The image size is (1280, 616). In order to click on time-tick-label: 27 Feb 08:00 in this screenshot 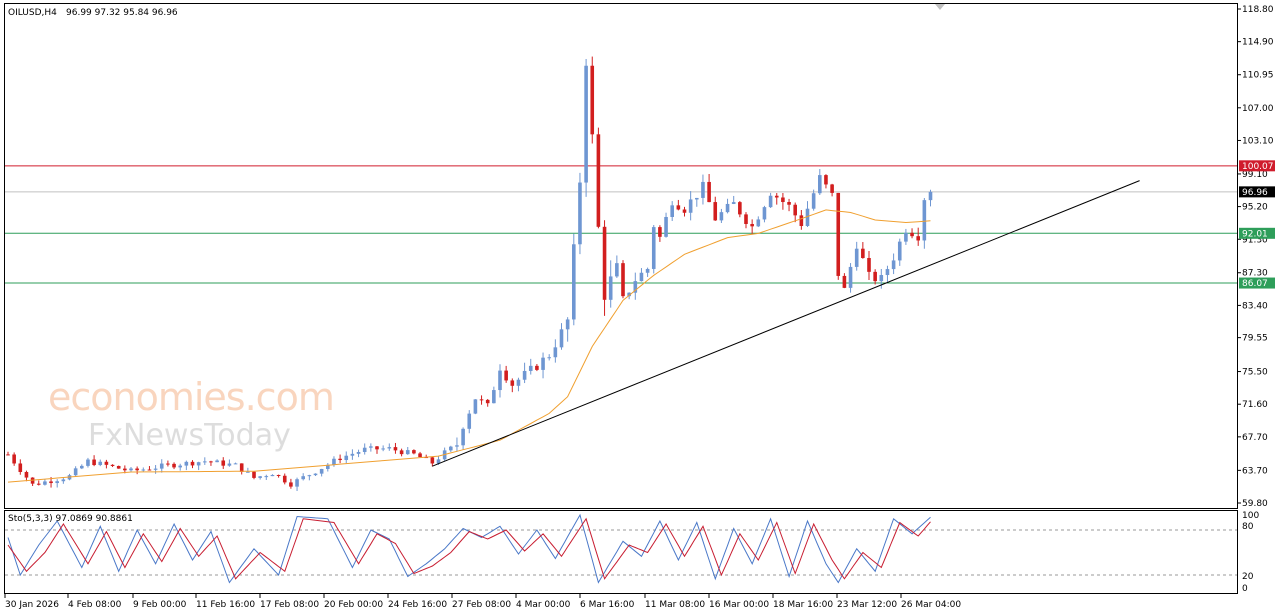, I will do `click(481, 605)`.